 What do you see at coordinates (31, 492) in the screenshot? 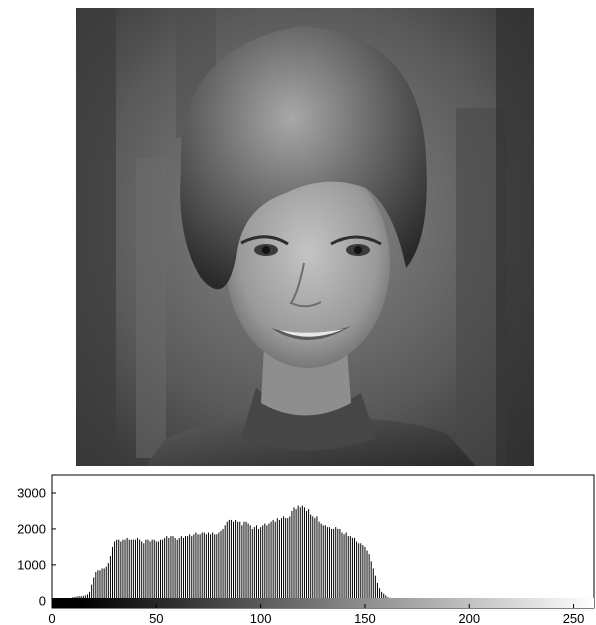
I see `y-tick-label: 3000` at bounding box center [31, 492].